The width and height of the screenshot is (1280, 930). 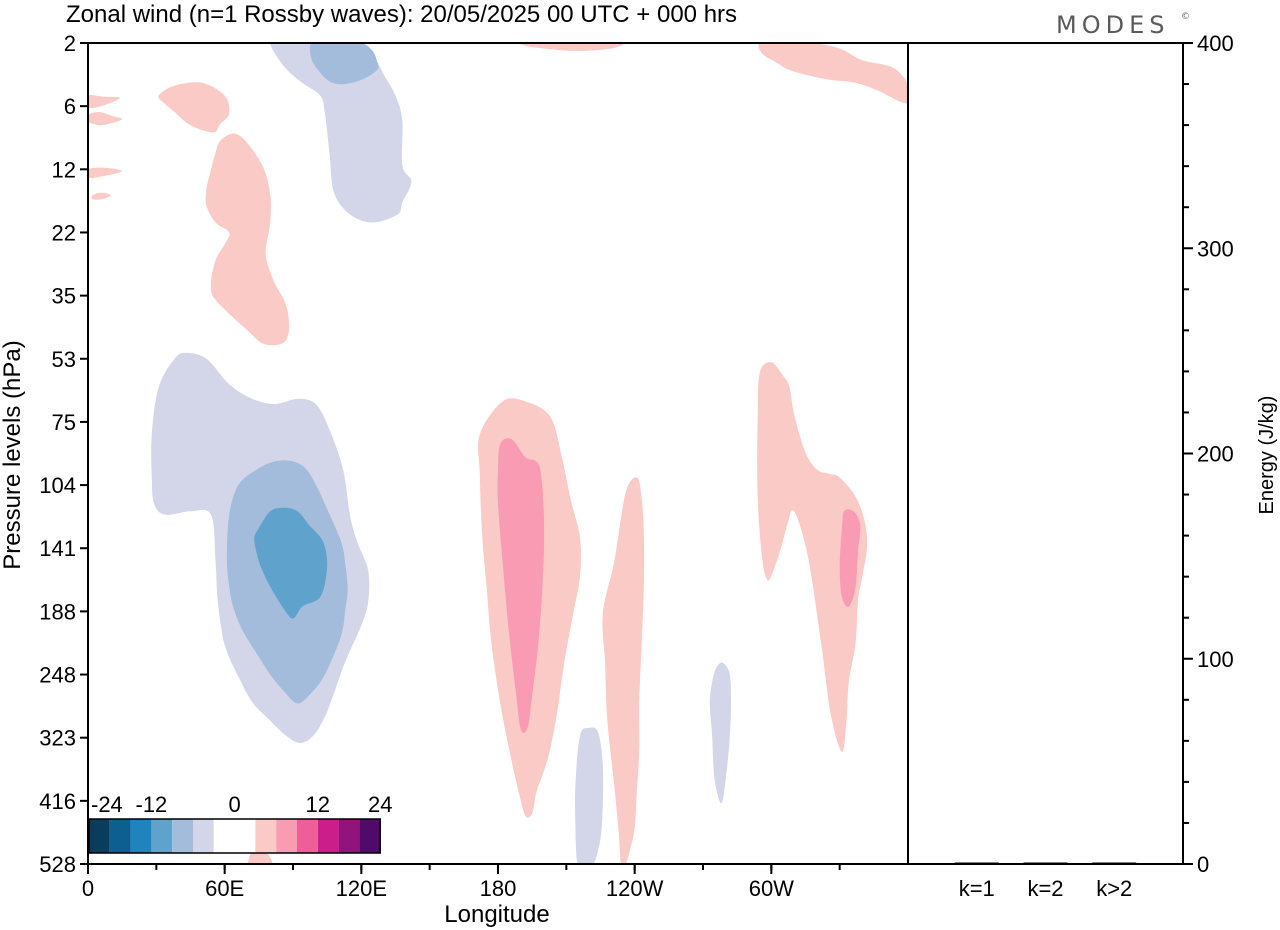 I want to click on longitude-tick-label: 0, so click(x=88, y=888).